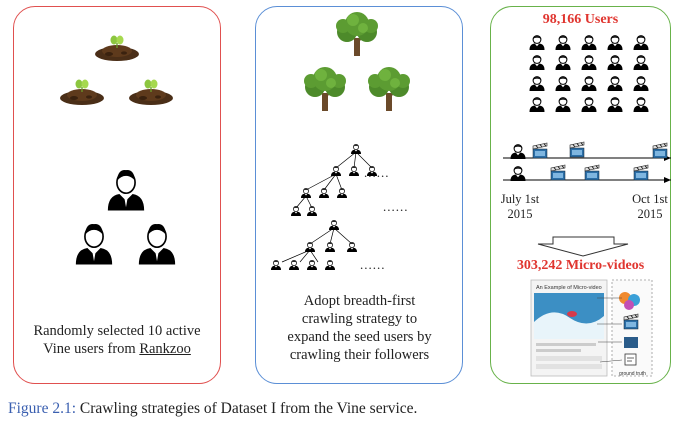 Image resolution: width=685 pixels, height=427 pixels. Describe the element at coordinates (359, 337) in the screenshot. I see `caption-line: expand the seed users by` at that location.